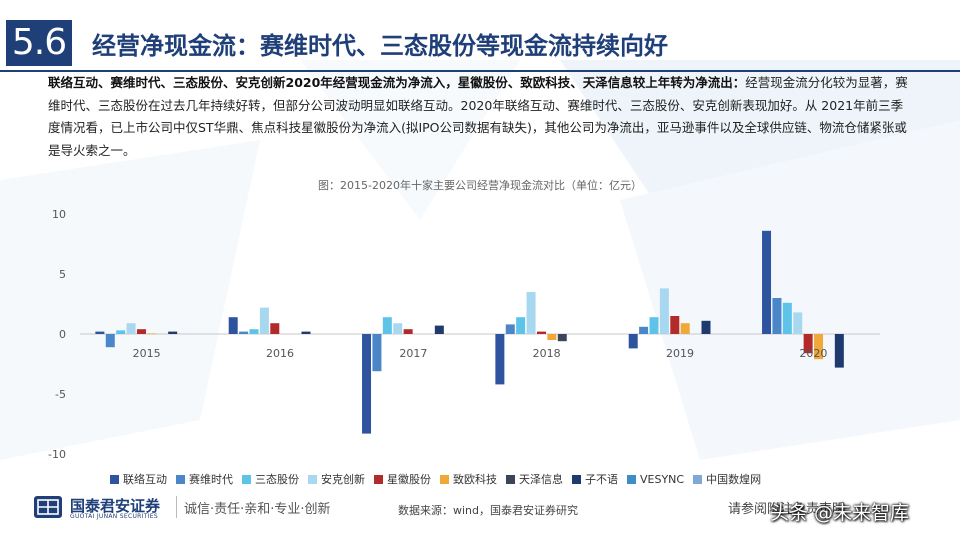 The width and height of the screenshot is (960, 540). I want to click on y-tick-label-2: 0, so click(62, 334).